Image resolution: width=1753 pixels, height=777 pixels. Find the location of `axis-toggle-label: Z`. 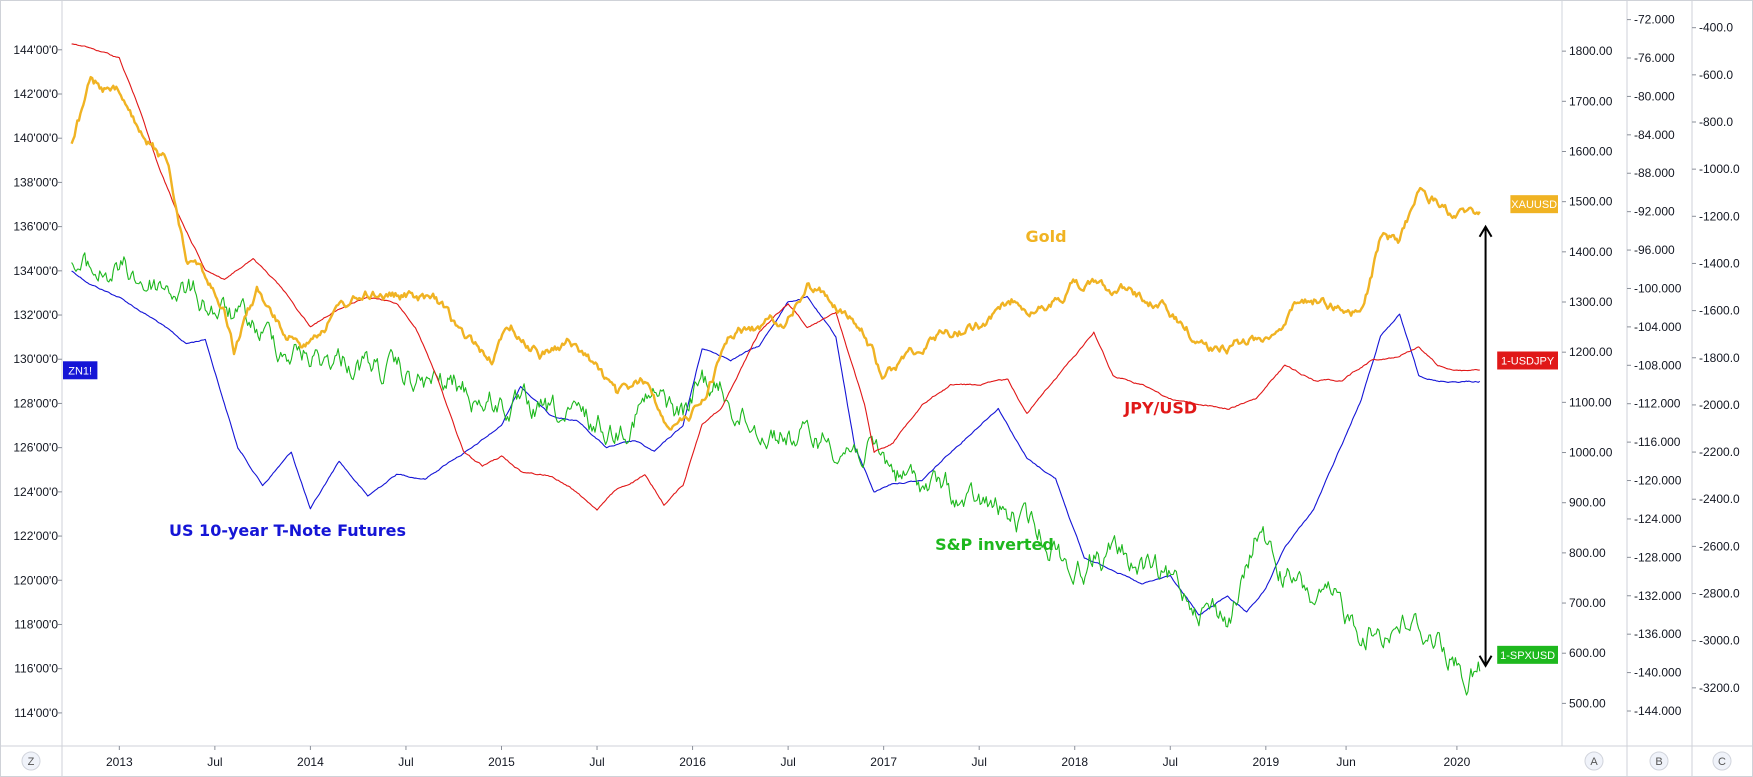

axis-toggle-label: Z is located at coordinates (31, 762).